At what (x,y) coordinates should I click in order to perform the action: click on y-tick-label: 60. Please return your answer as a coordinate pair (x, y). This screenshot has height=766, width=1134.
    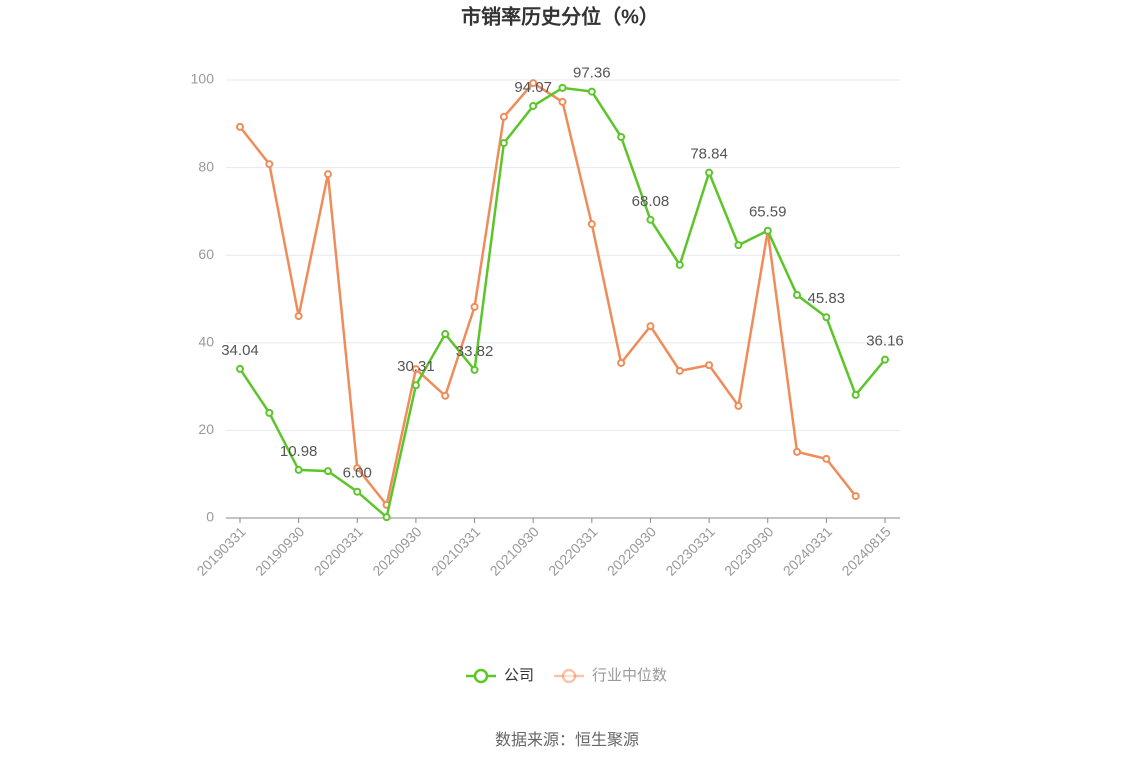
    Looking at the image, I should click on (206, 254).